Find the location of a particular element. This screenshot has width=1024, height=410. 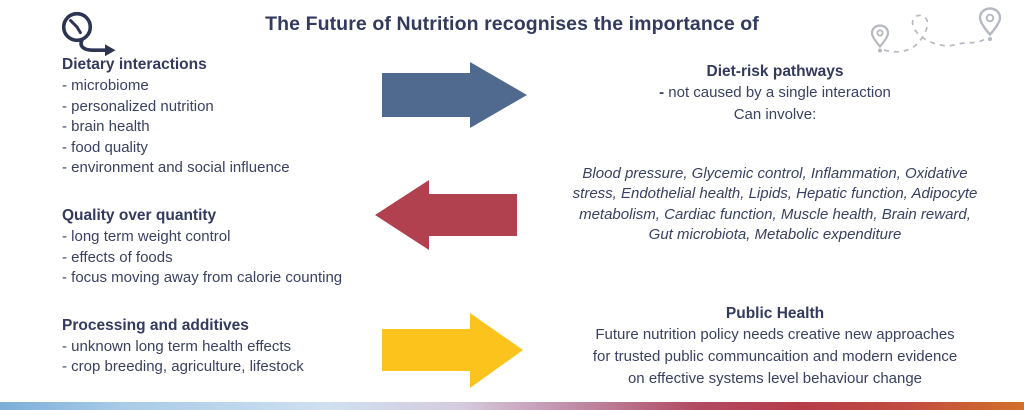

diet-risk-line: Can involve: is located at coordinates (775, 114).